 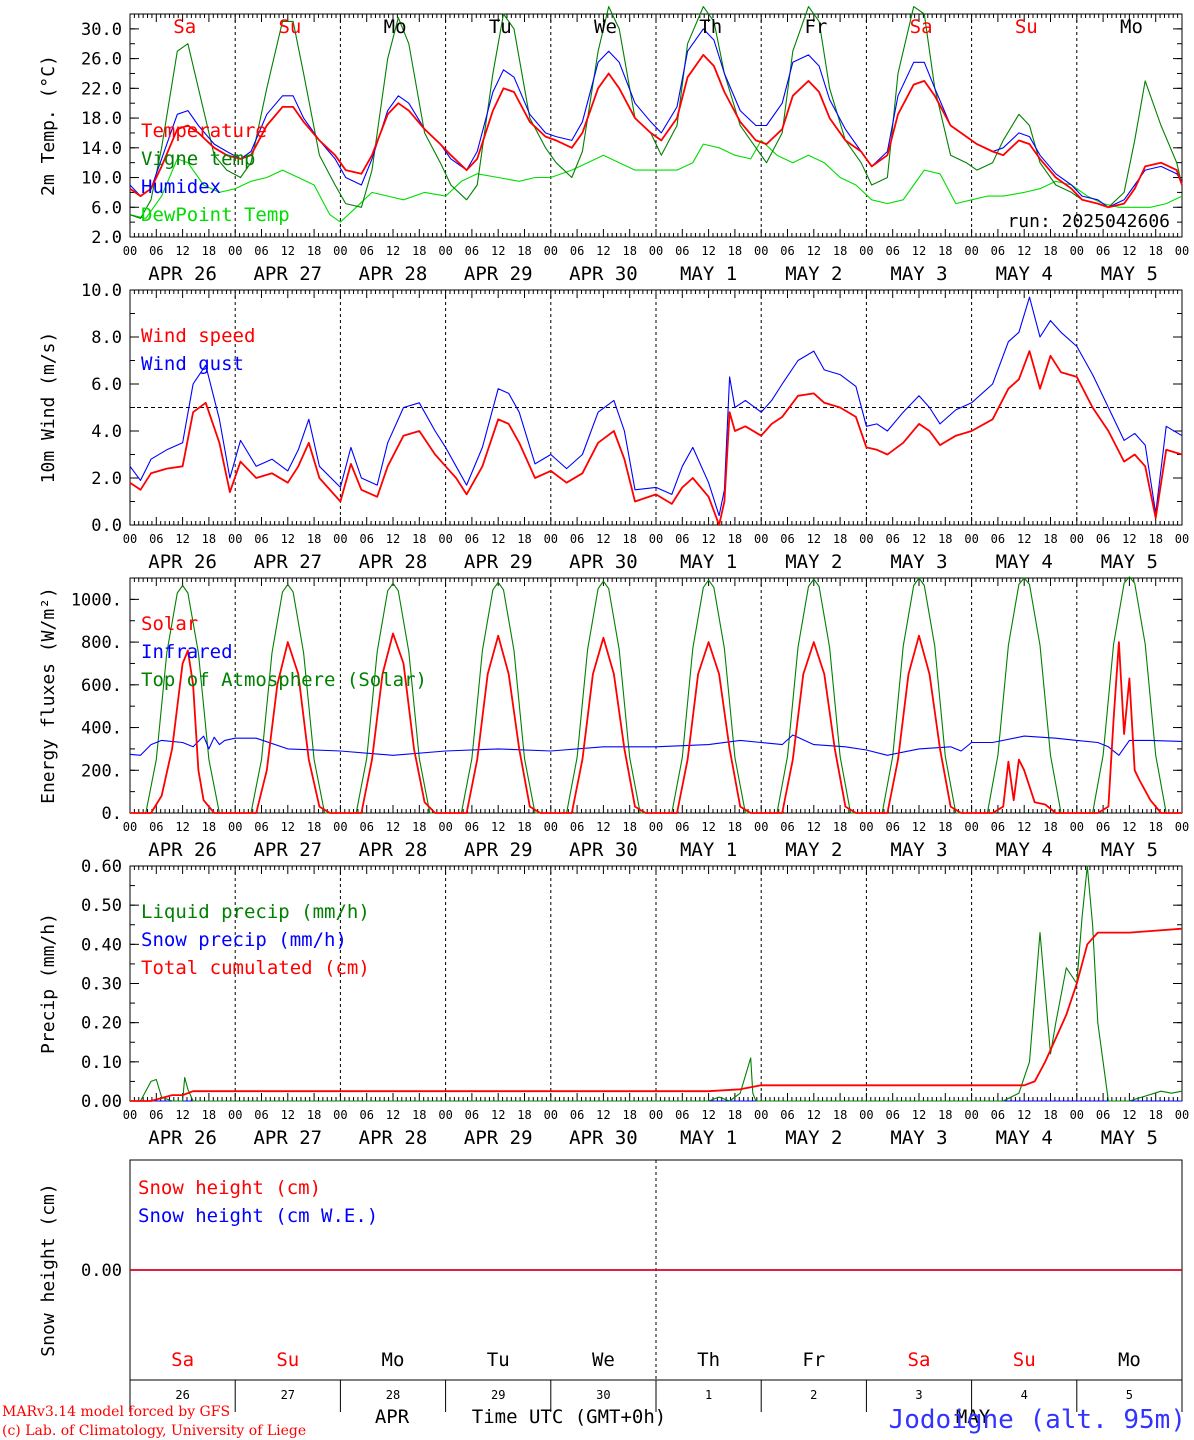 I want to click on legend-entry: Infrared, so click(x=187, y=652).